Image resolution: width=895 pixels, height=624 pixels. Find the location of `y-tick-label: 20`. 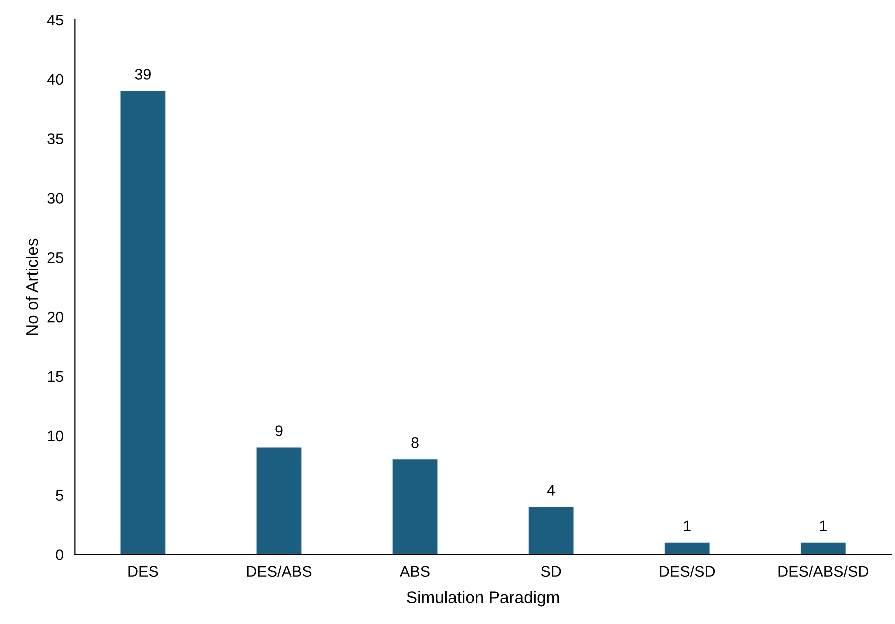

y-tick-label: 20 is located at coordinates (56, 317).